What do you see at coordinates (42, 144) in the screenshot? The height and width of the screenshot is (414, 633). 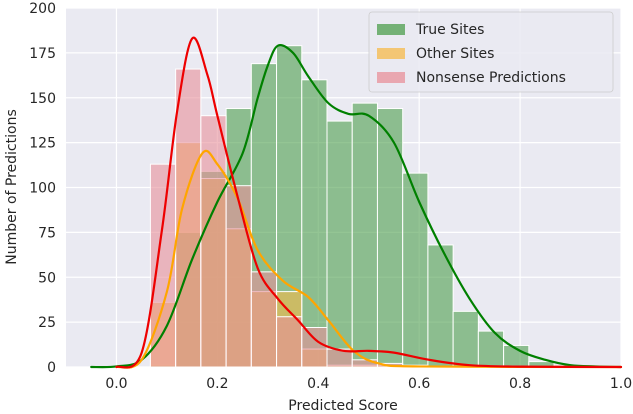 I see `y-tick-label: 125` at bounding box center [42, 144].